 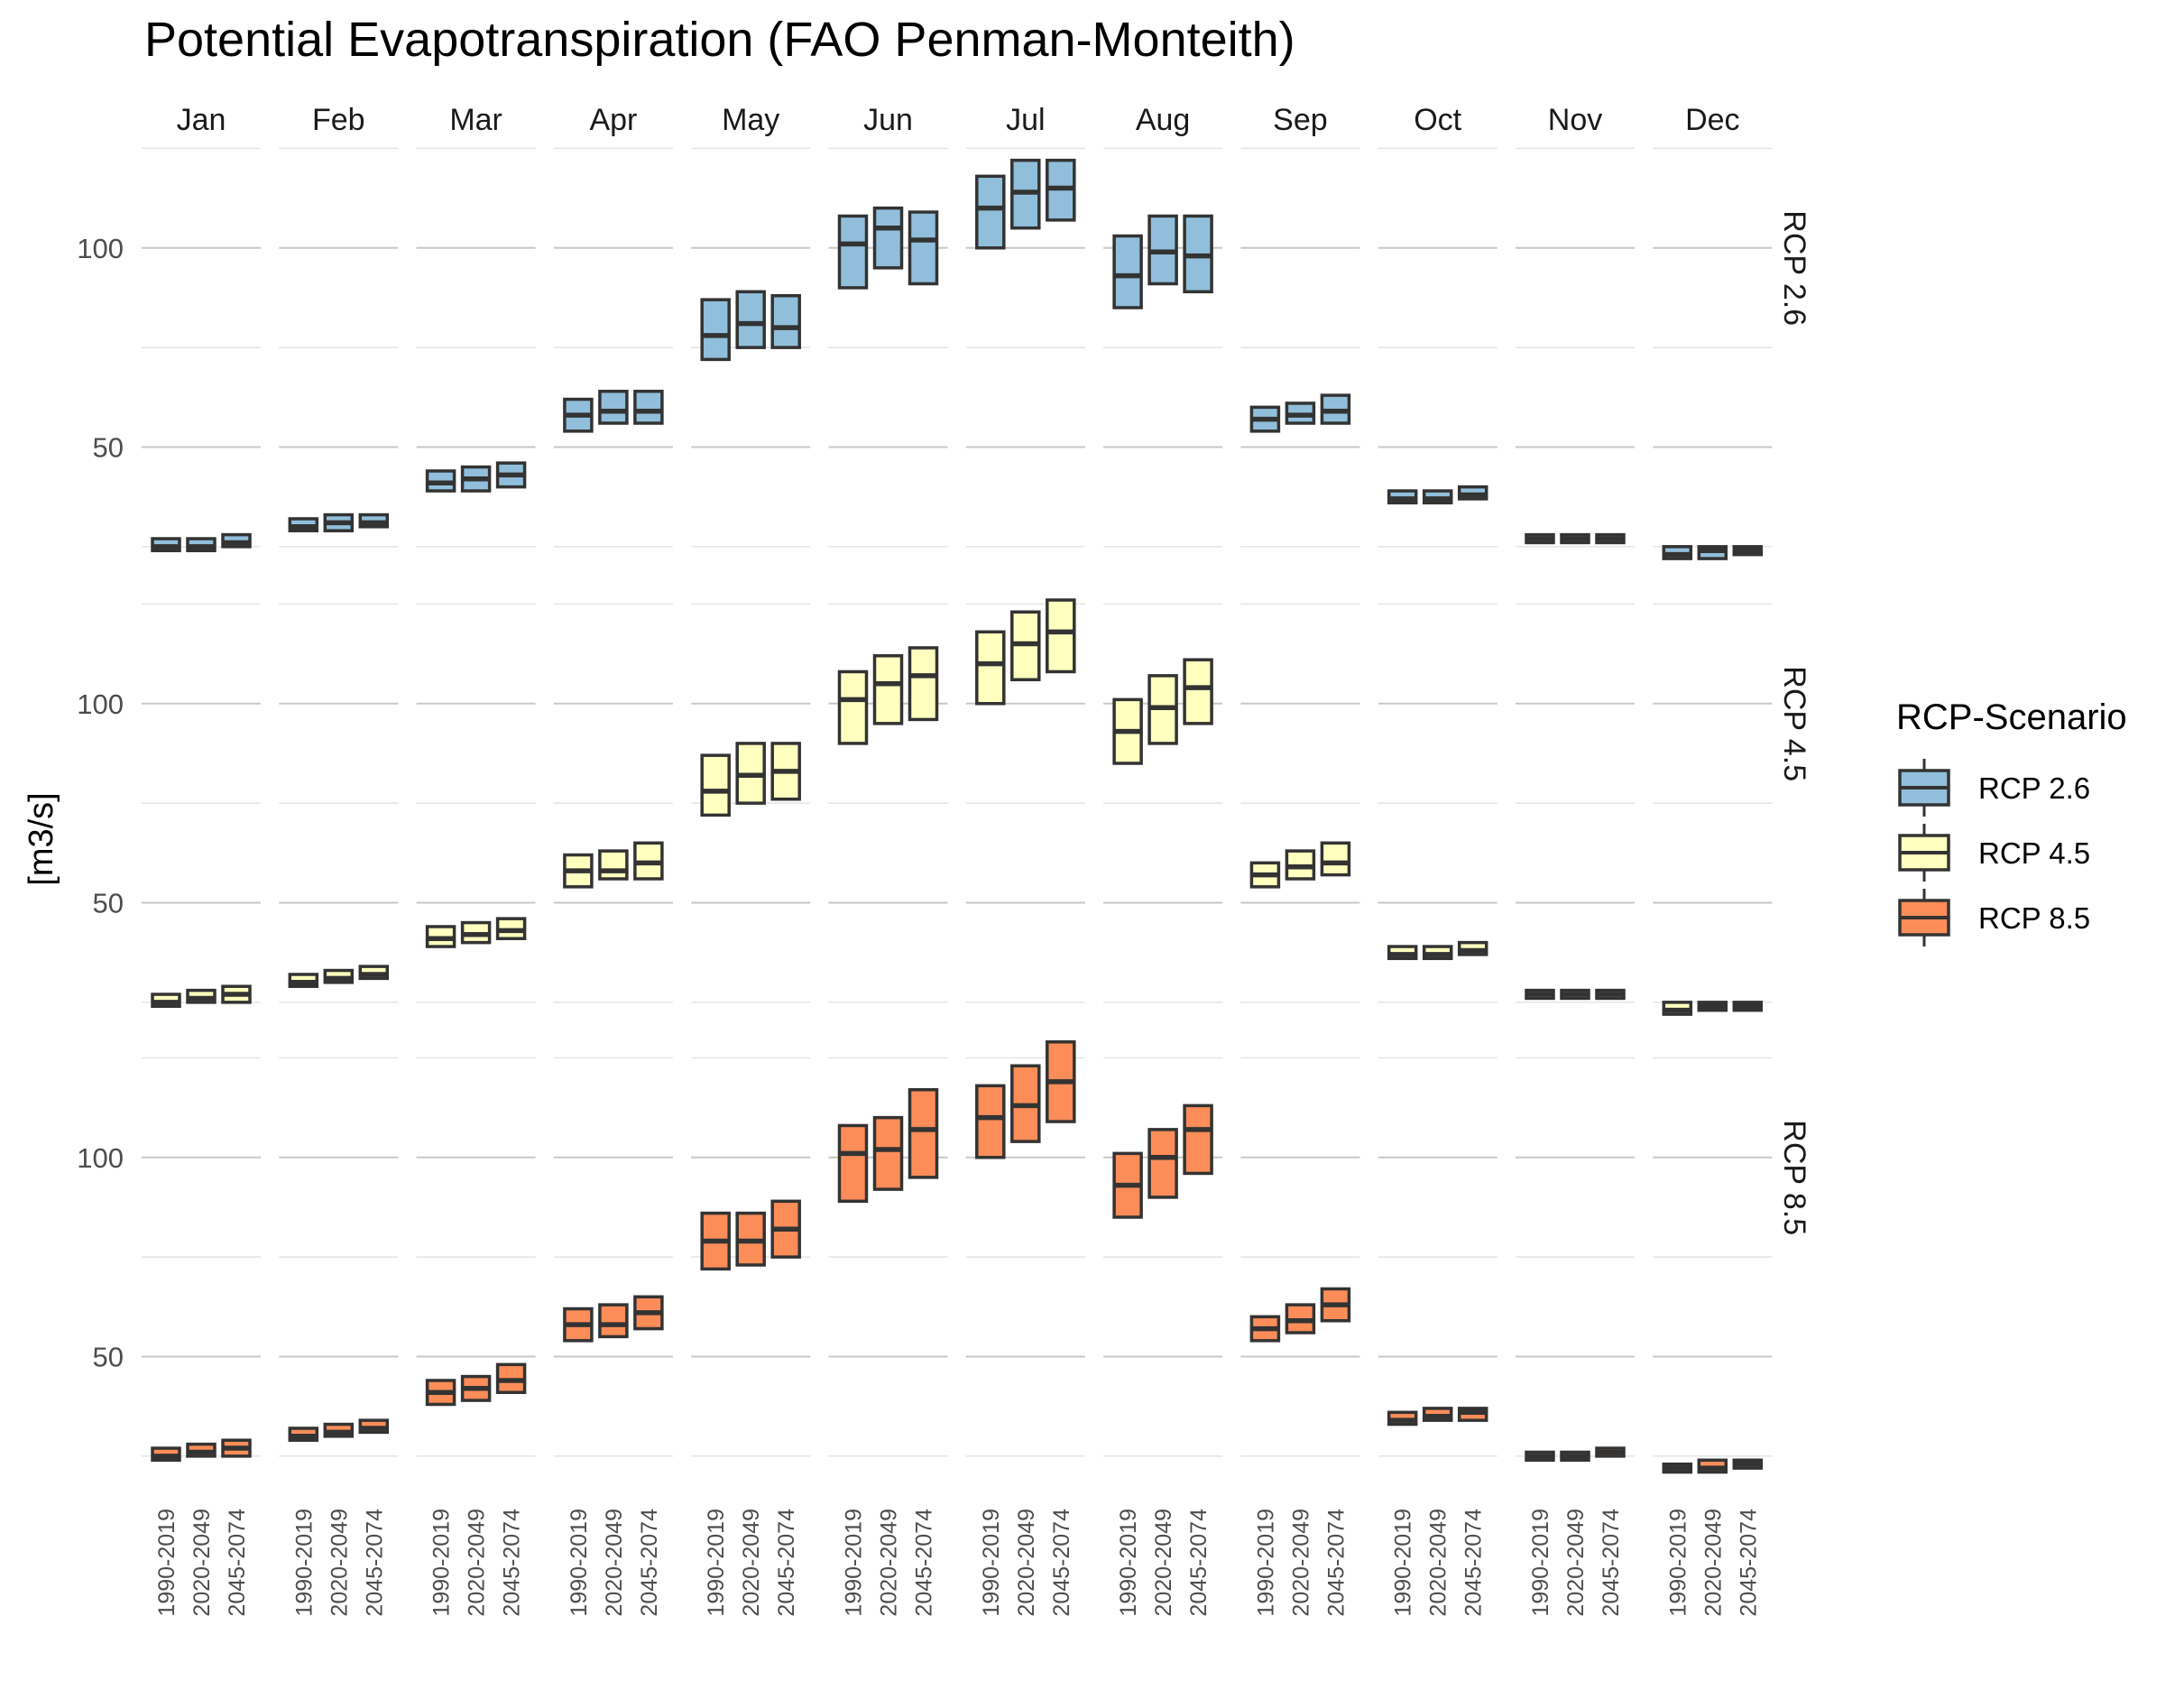 What do you see at coordinates (750, 120) in the screenshot?
I see `month-label: May` at bounding box center [750, 120].